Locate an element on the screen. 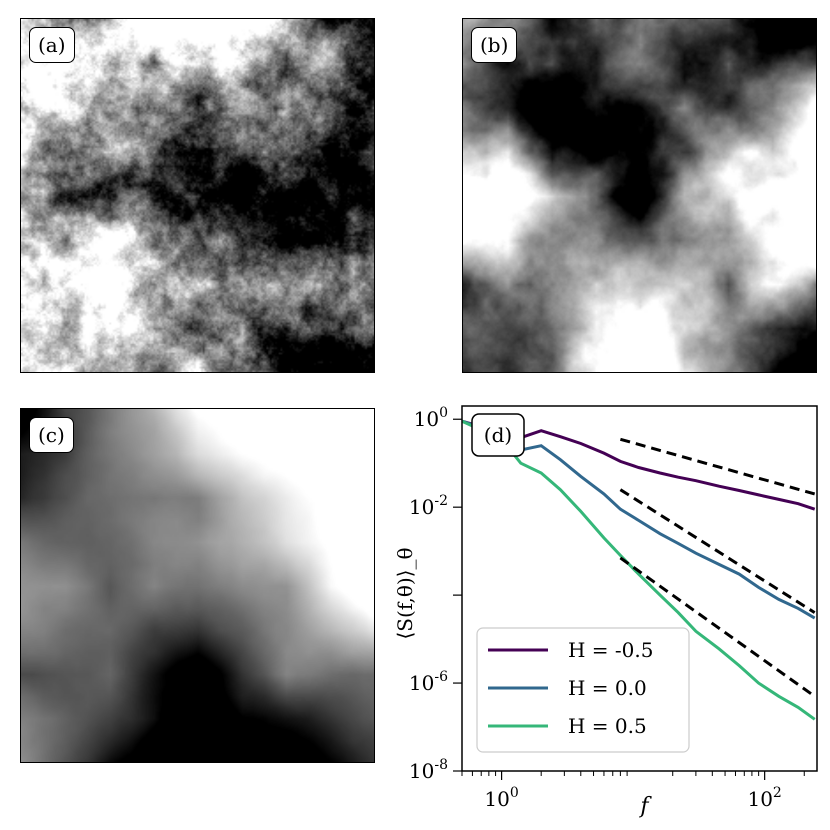  y-axis-label: ⟨S(f,θ)⟩_θ is located at coordinates (405, 593).